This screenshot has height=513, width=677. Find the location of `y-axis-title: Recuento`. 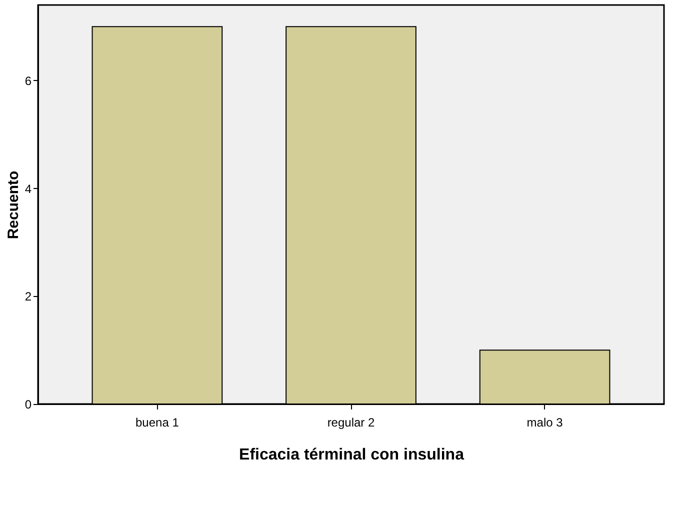

y-axis-title: Recuento is located at coordinates (13, 205).